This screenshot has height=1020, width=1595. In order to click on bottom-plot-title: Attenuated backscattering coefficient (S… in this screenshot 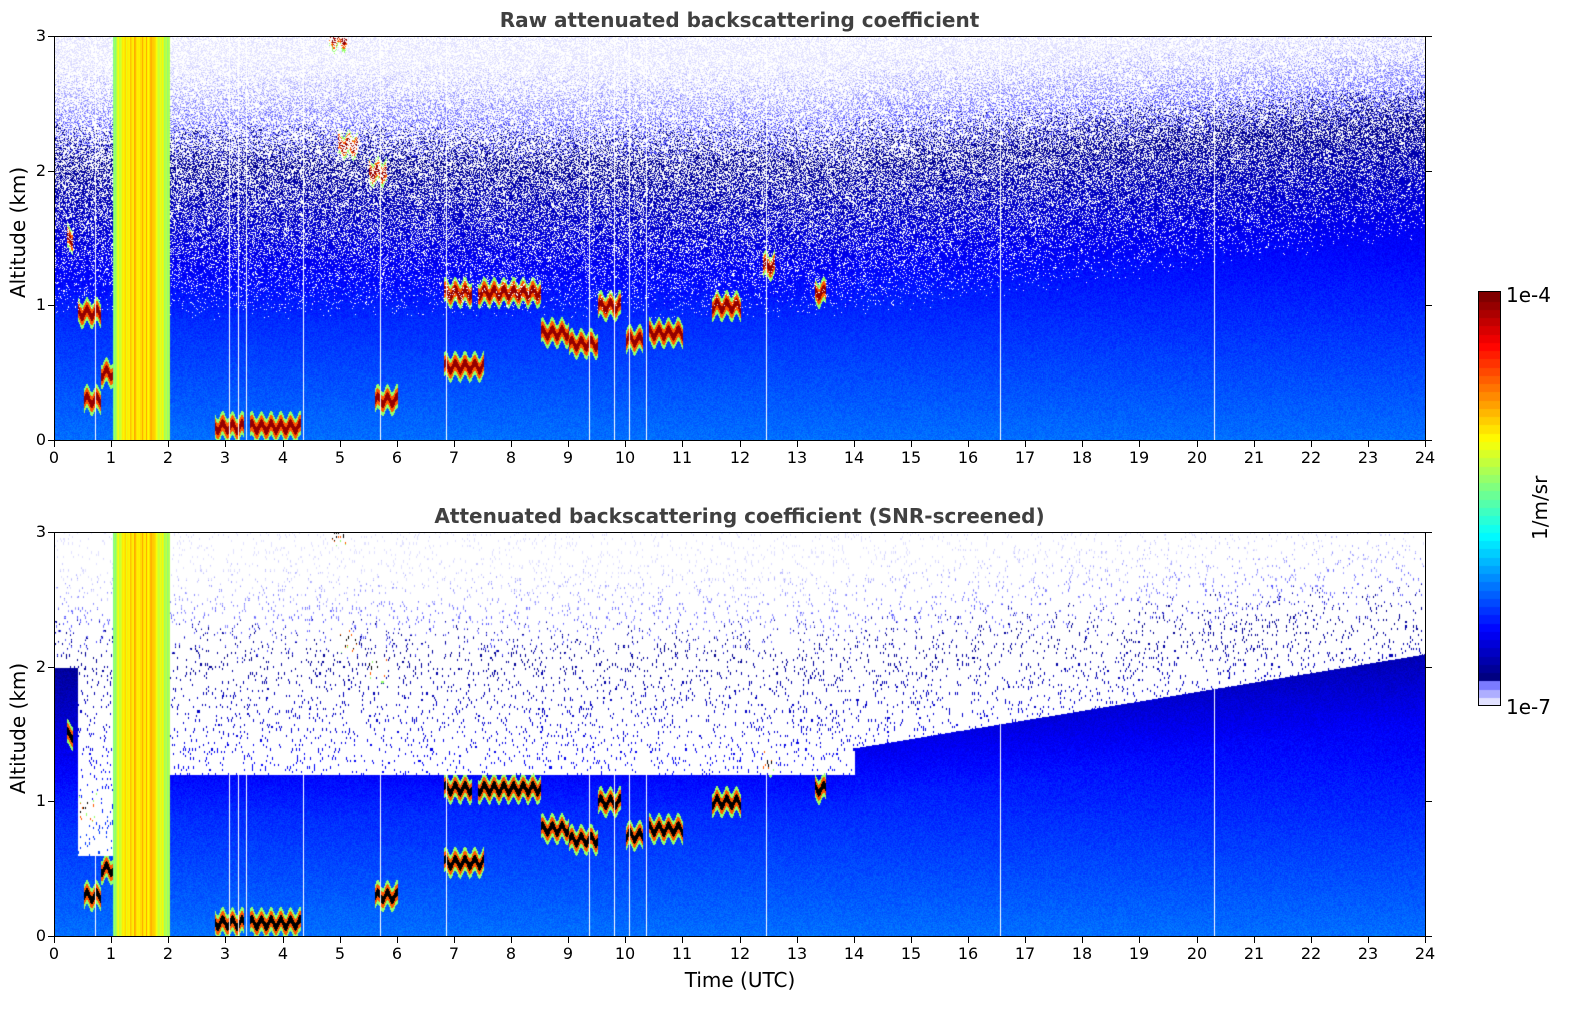, I will do `click(739, 516)`.